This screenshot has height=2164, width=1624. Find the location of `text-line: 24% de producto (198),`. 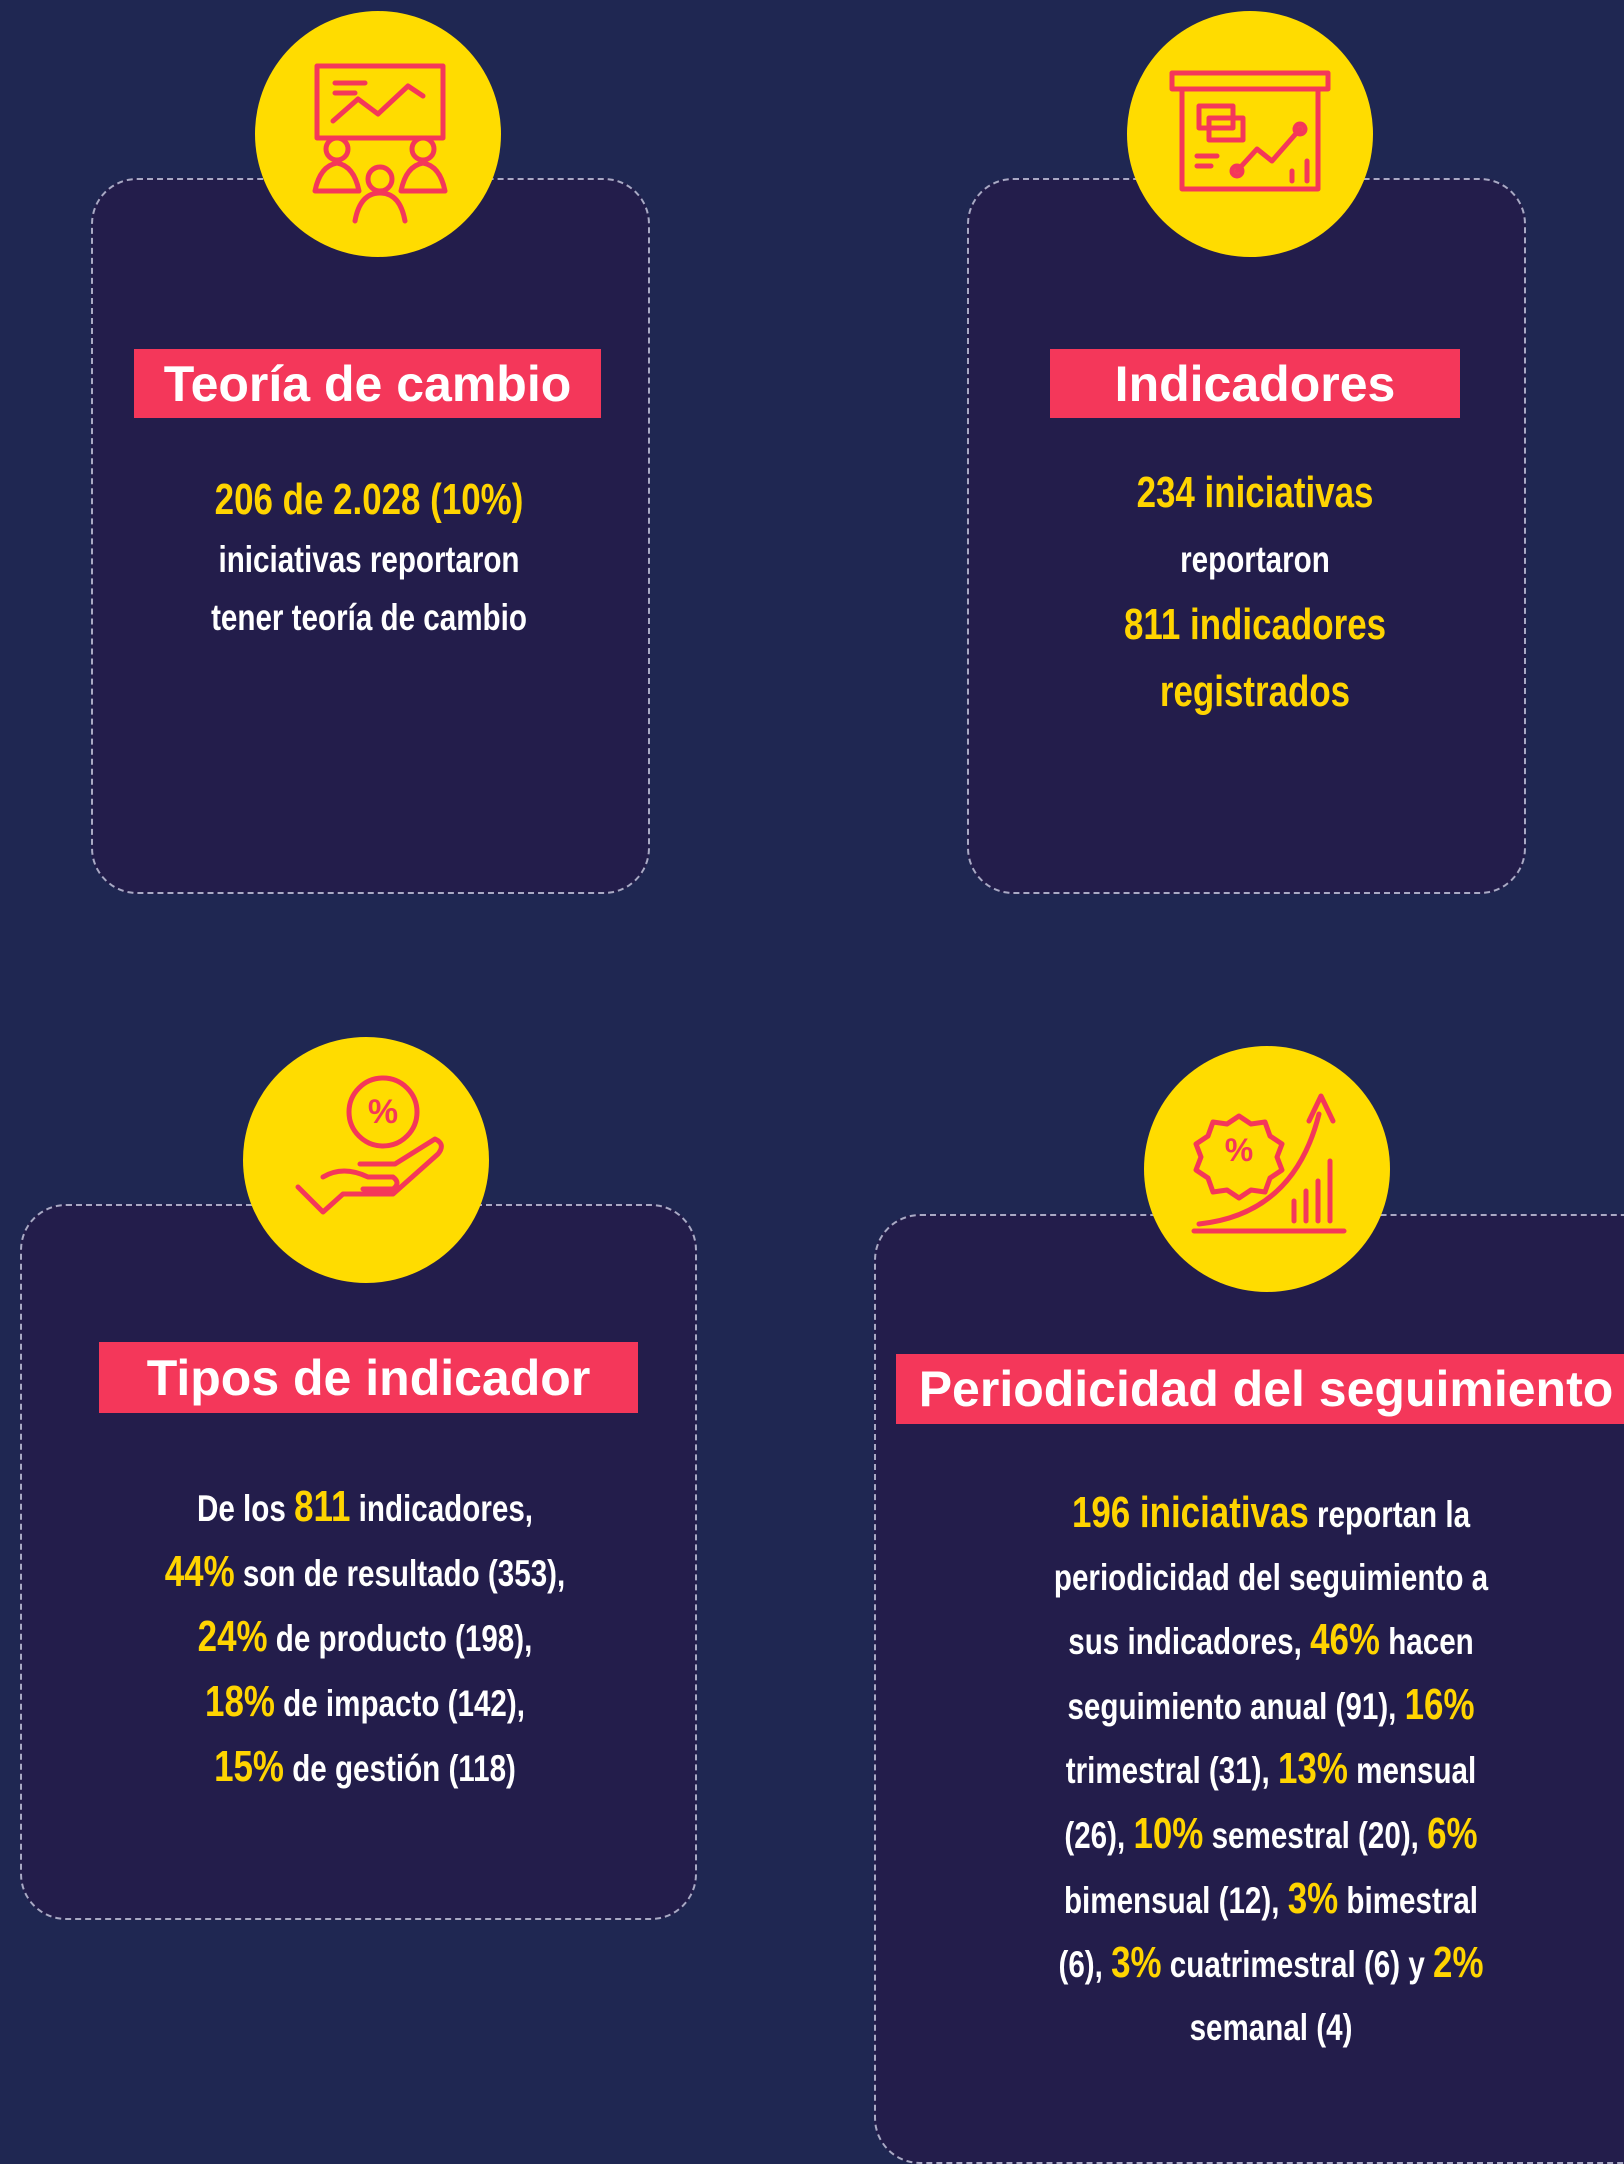

text-line: 24% de producto (198), is located at coordinates (365, 1637).